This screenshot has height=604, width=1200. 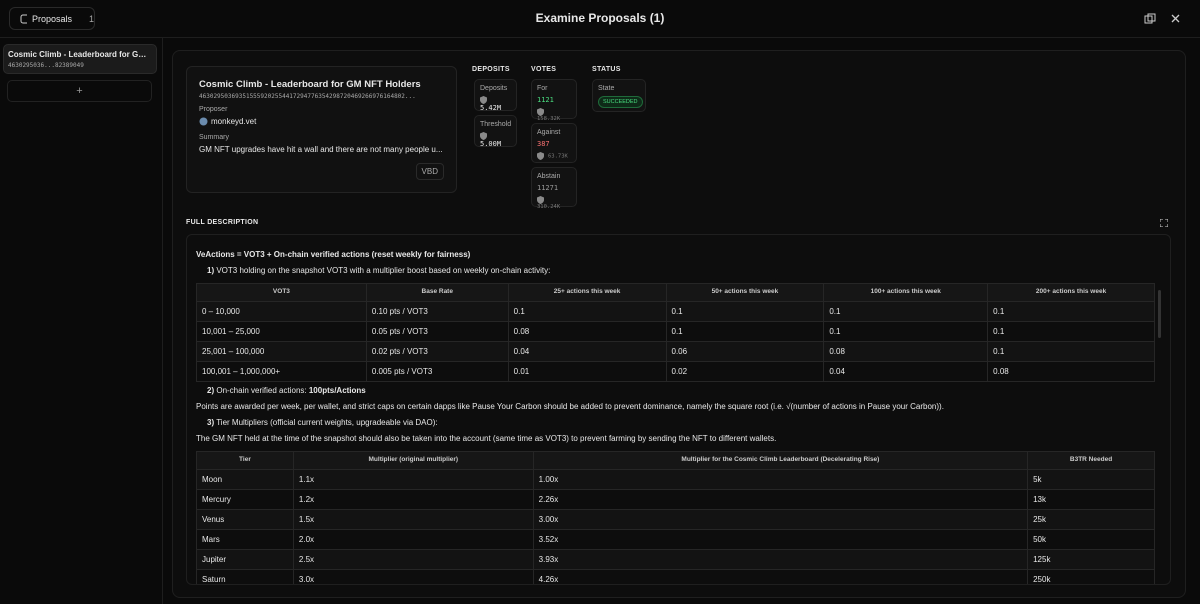 What do you see at coordinates (1091, 499) in the screenshot?
I see `cell: 13k` at bounding box center [1091, 499].